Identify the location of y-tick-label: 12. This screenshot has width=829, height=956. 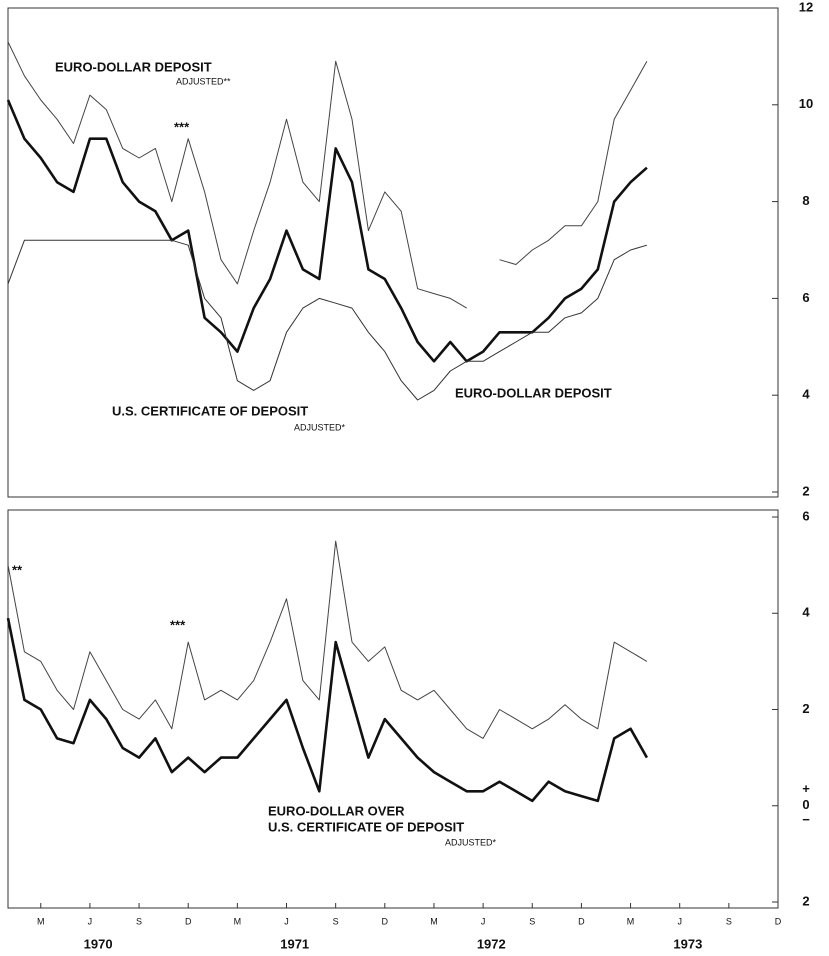
(806, 7).